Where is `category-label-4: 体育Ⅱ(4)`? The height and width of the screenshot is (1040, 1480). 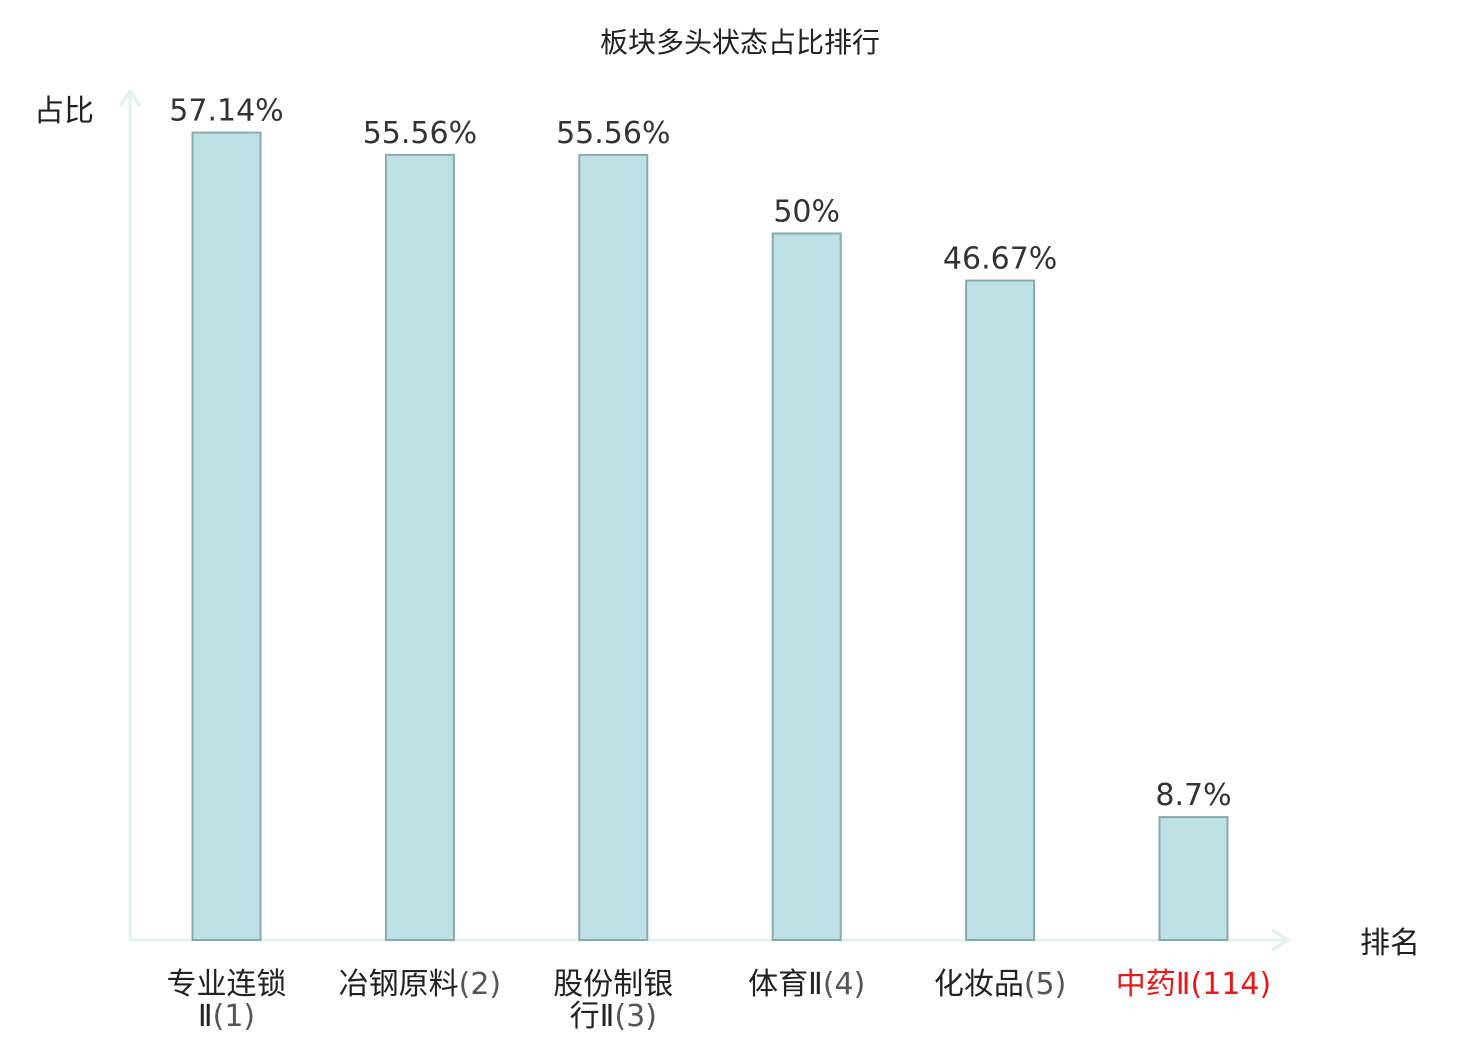 category-label-4: 体育Ⅱ(4) is located at coordinates (806, 984).